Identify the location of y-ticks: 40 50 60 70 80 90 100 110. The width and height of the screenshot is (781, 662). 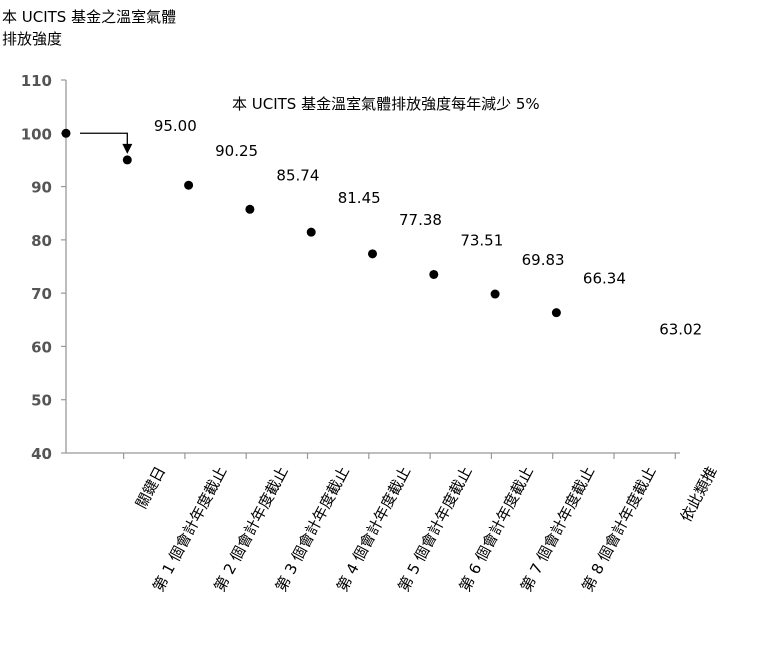
(43, 267).